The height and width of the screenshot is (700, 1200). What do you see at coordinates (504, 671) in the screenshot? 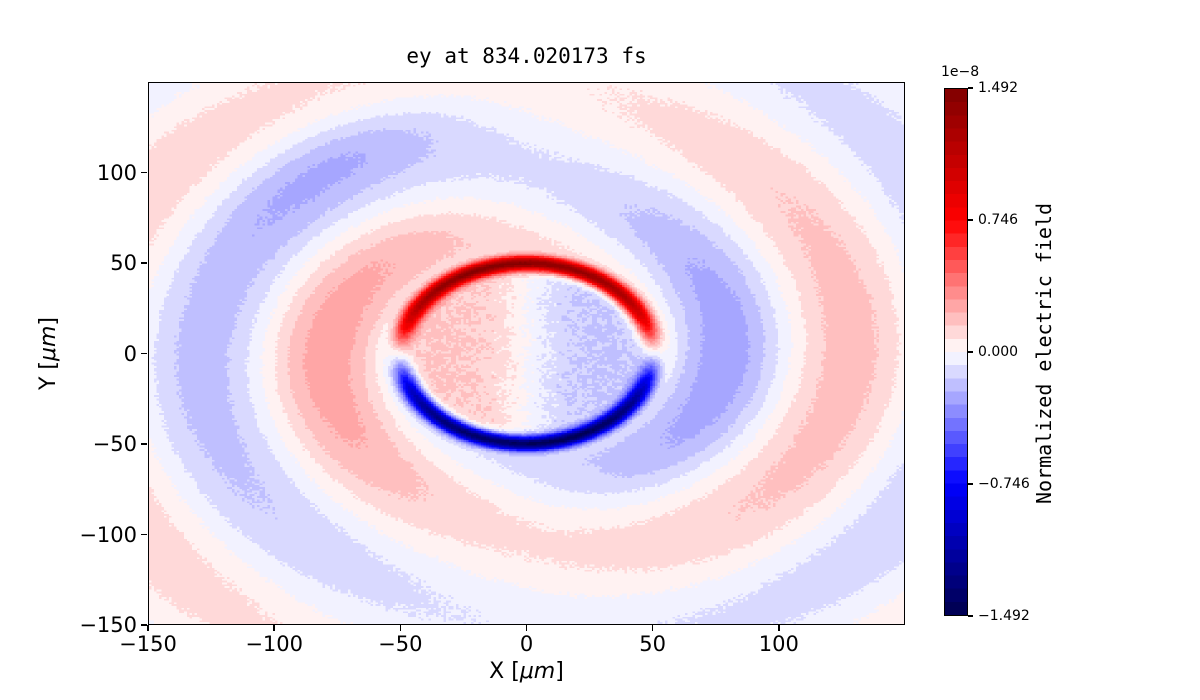
I see `x-axis-label-pre: X [` at bounding box center [504, 671].